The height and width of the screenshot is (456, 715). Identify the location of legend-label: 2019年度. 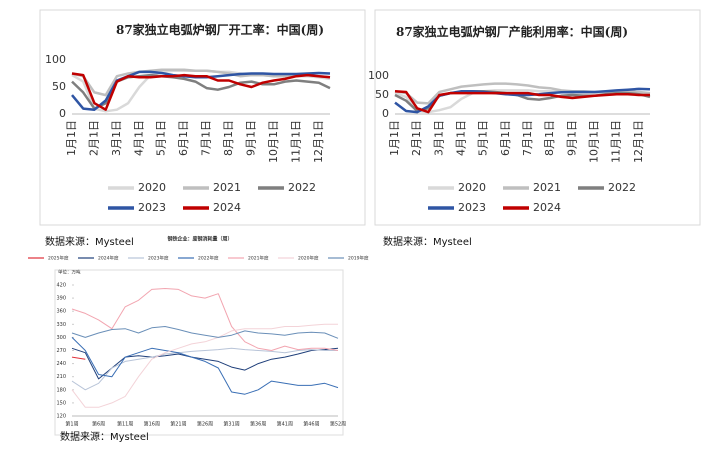
(358, 258).